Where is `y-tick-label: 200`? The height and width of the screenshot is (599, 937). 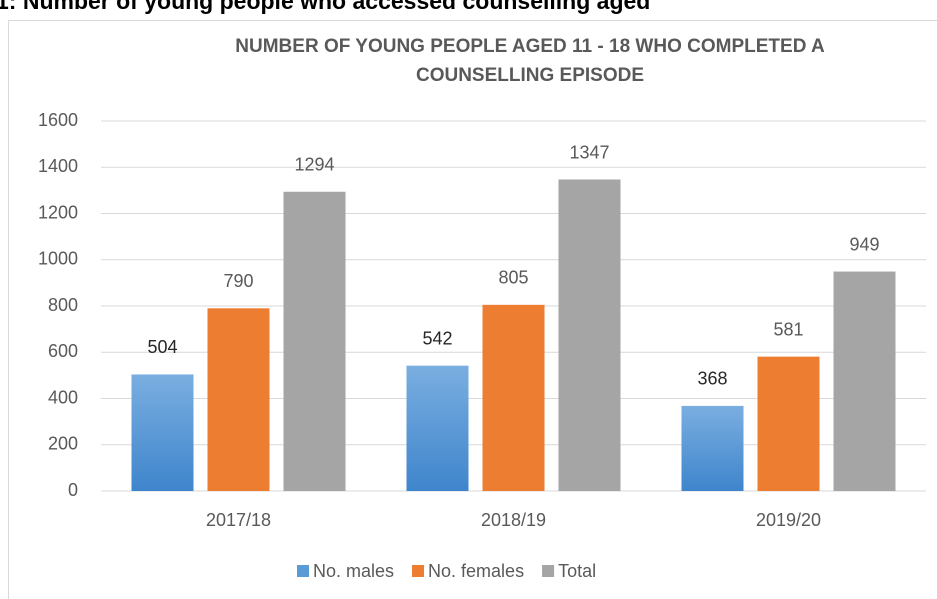
y-tick-label: 200 is located at coordinates (63, 444).